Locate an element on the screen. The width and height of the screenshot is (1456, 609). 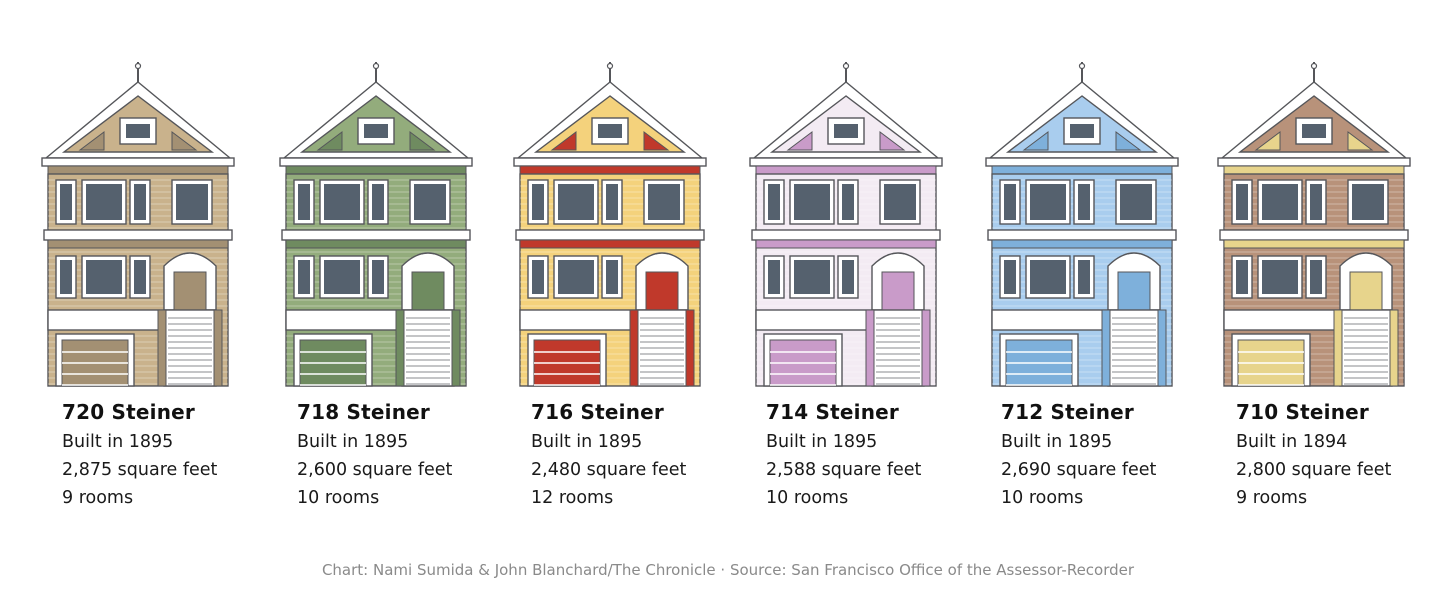
square-footage: 2,600 square feet is located at coordinates (375, 470).